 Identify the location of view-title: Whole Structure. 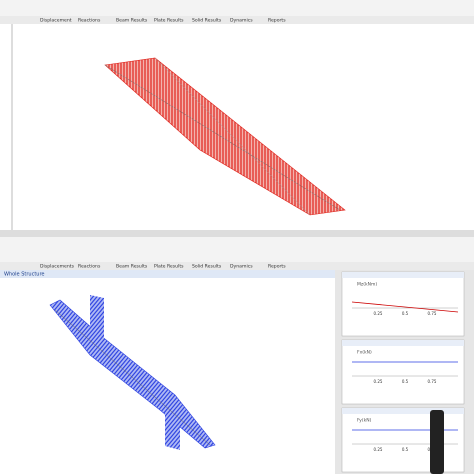
(24, 275).